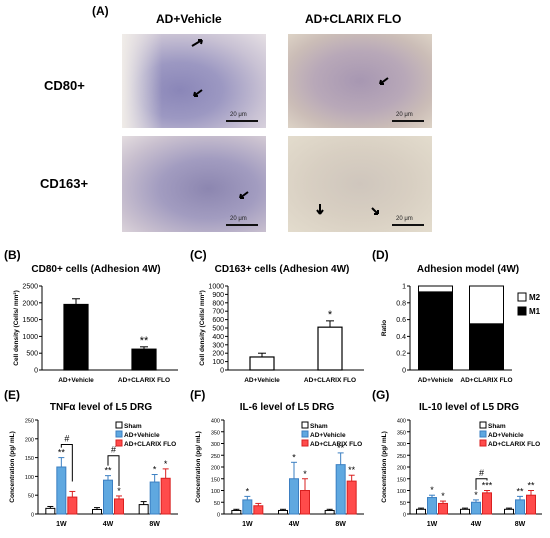 Image resolution: width=550 pixels, height=538 pixels. What do you see at coordinates (30, 287) in the screenshot?
I see `y-tick-label: 2500` at bounding box center [30, 287].